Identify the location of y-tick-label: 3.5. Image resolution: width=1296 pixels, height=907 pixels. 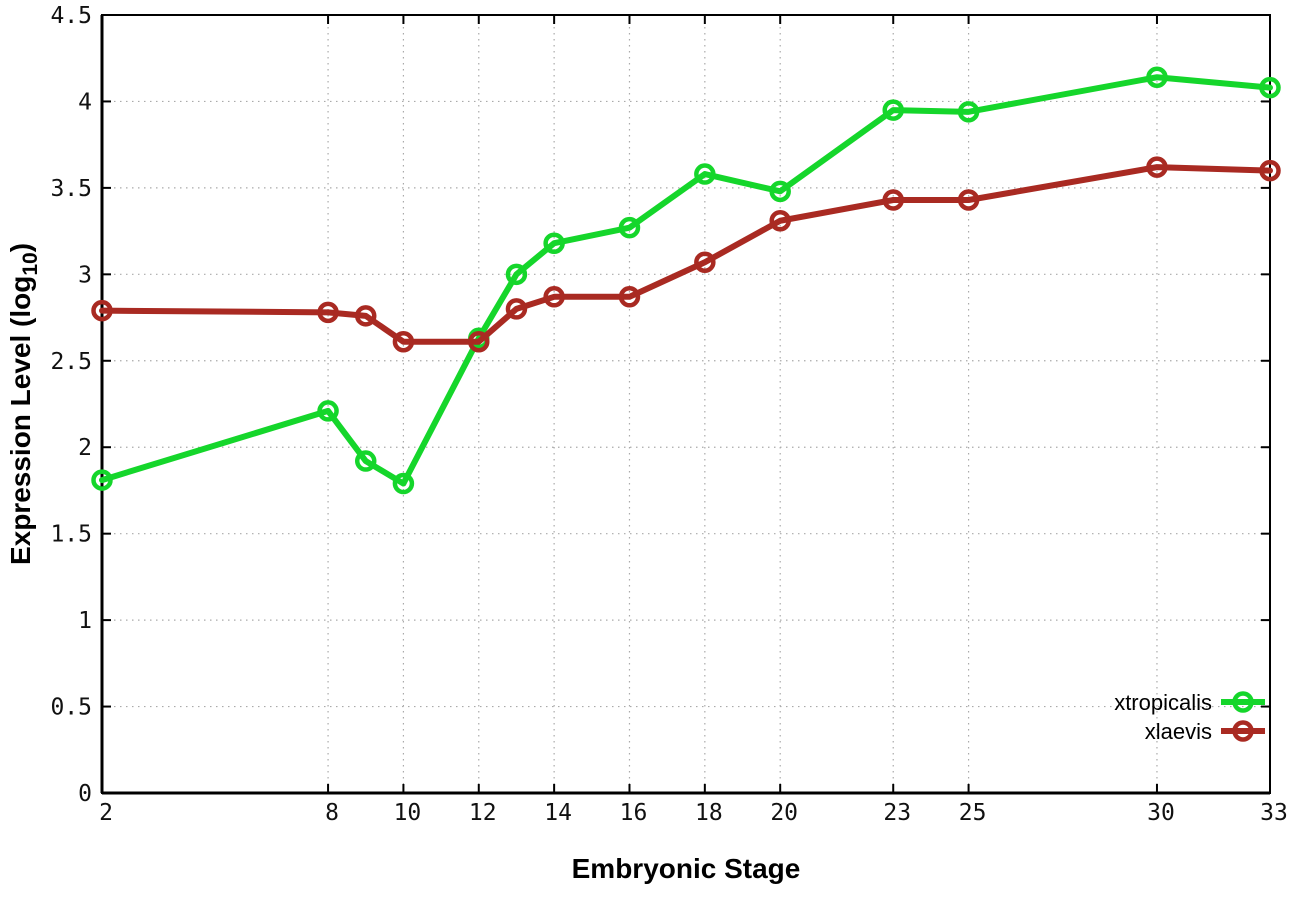
(71, 189).